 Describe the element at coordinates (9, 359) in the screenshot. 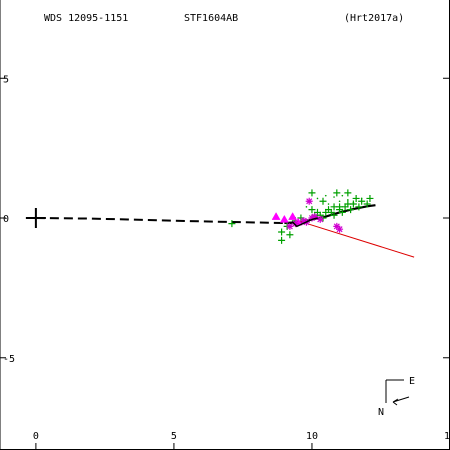

I see `y-tick-label: -5` at that location.